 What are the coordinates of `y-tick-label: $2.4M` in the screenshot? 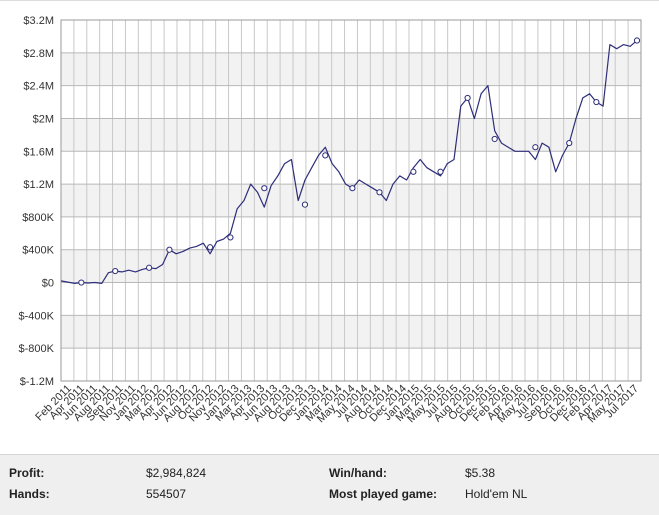 It's located at (38, 87).